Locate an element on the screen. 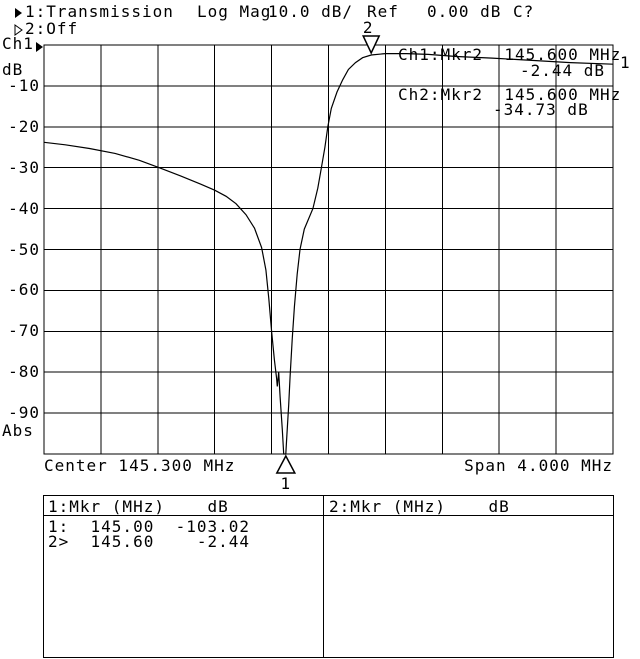  format-label: Log Mag is located at coordinates (234, 11).